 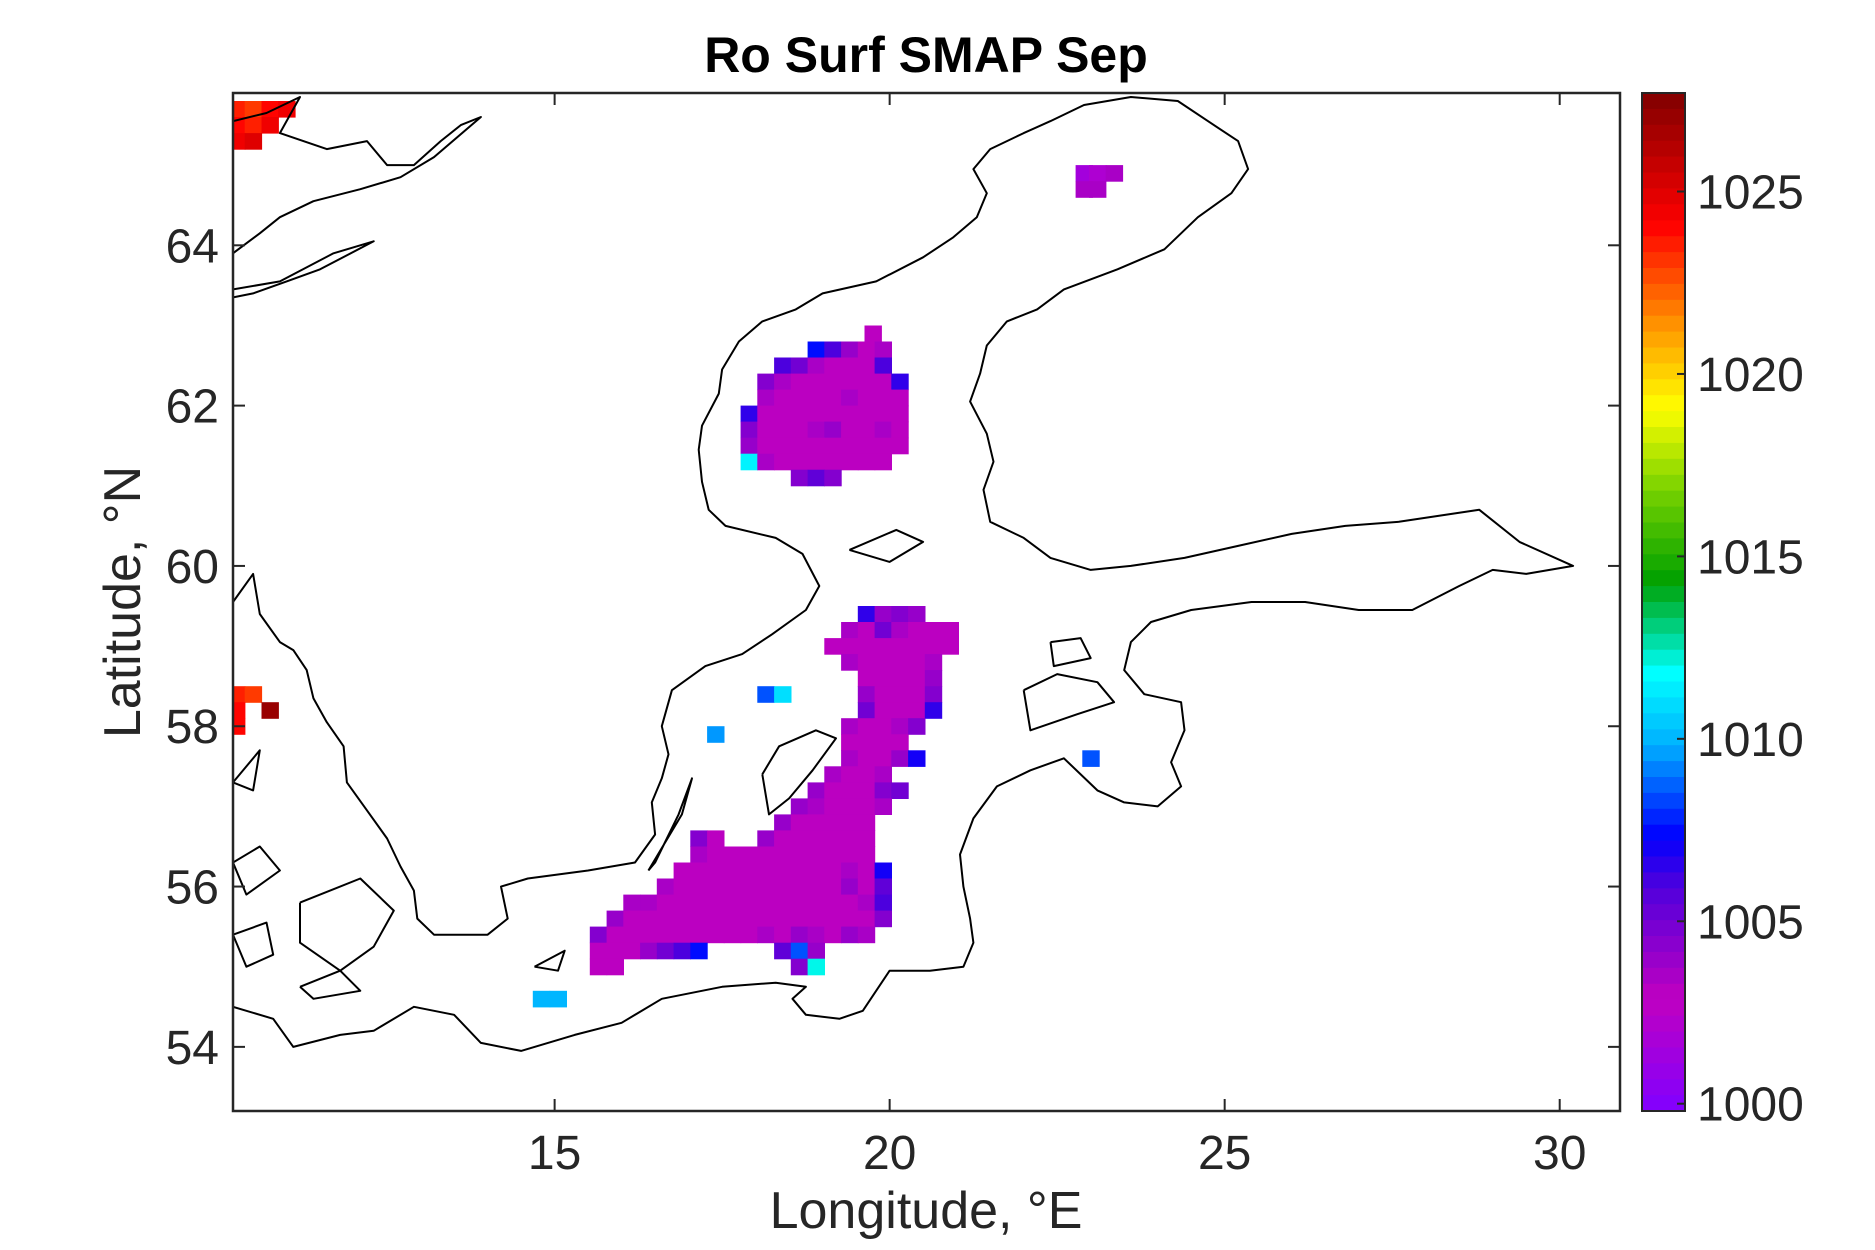 I want to click on y-tick-label: 64, so click(x=192, y=246).